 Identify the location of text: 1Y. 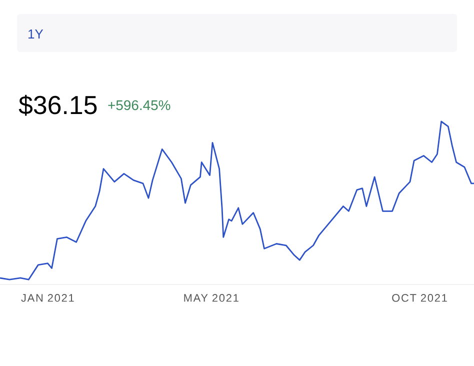
(36, 34).